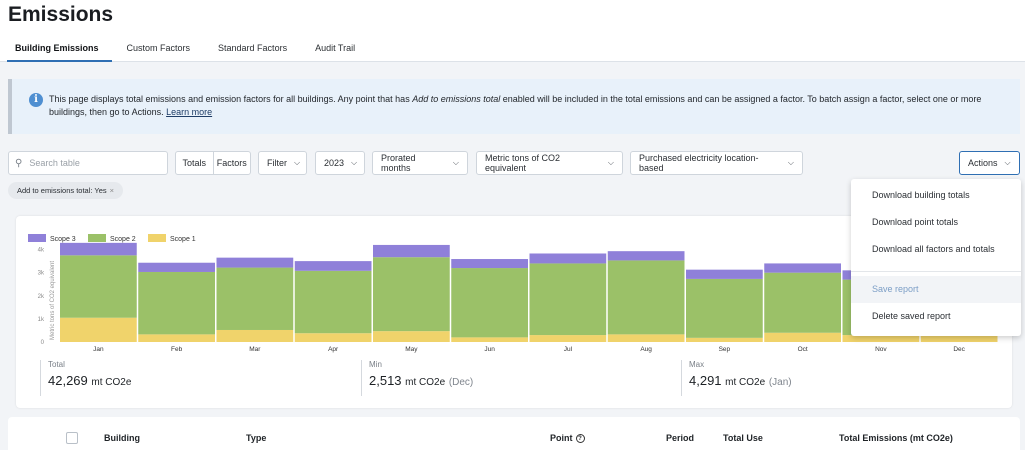 This screenshot has width=1025, height=450. Describe the element at coordinates (335, 48) in the screenshot. I see `tab-audit-trail: Audit Trail` at that location.